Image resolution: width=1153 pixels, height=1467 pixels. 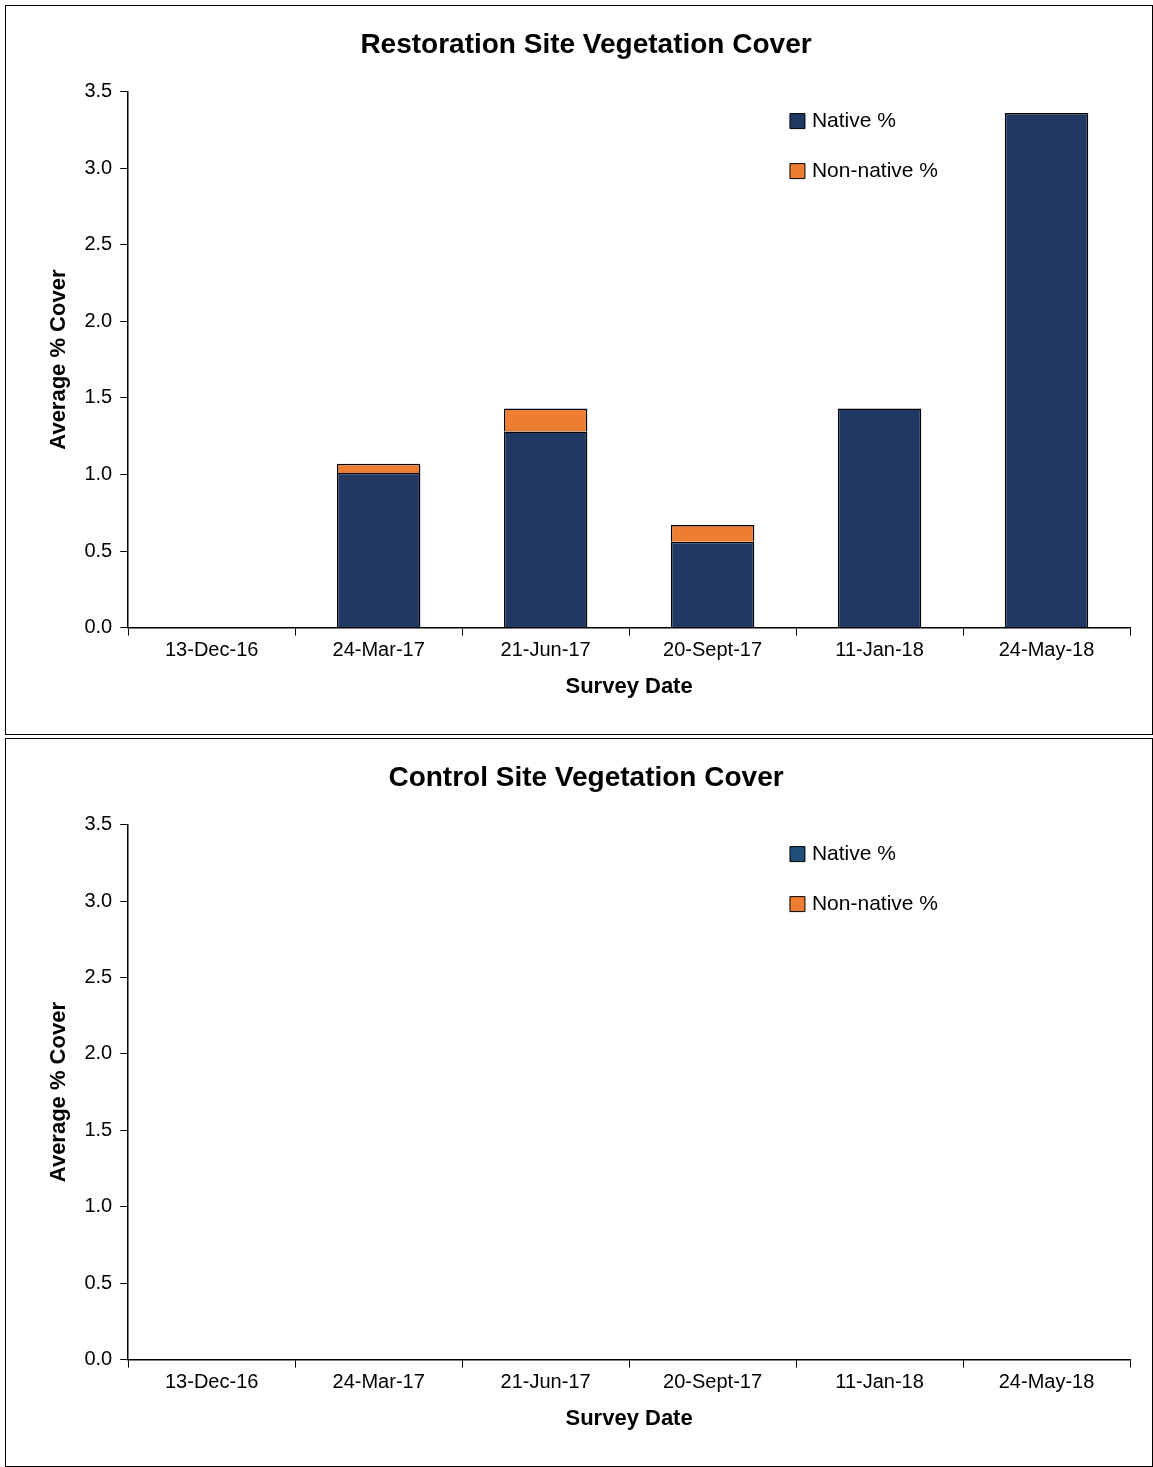 What do you see at coordinates (586, 776) in the screenshot?
I see `chart-title: Control Site Vegetation Cover` at bounding box center [586, 776].